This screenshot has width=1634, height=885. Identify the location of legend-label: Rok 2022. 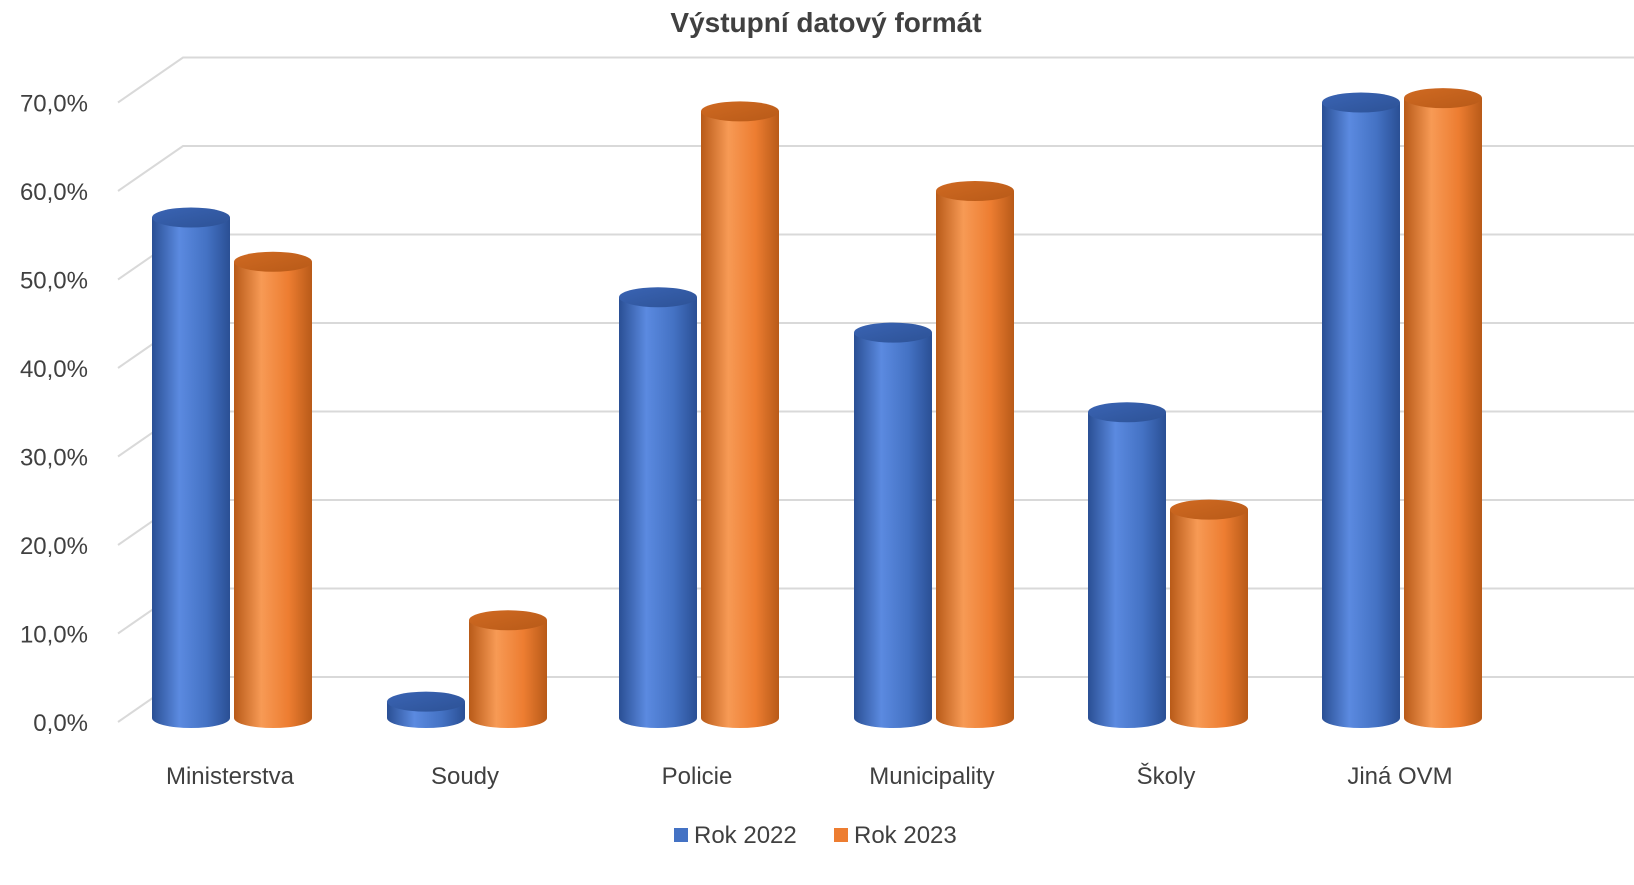
(745, 835).